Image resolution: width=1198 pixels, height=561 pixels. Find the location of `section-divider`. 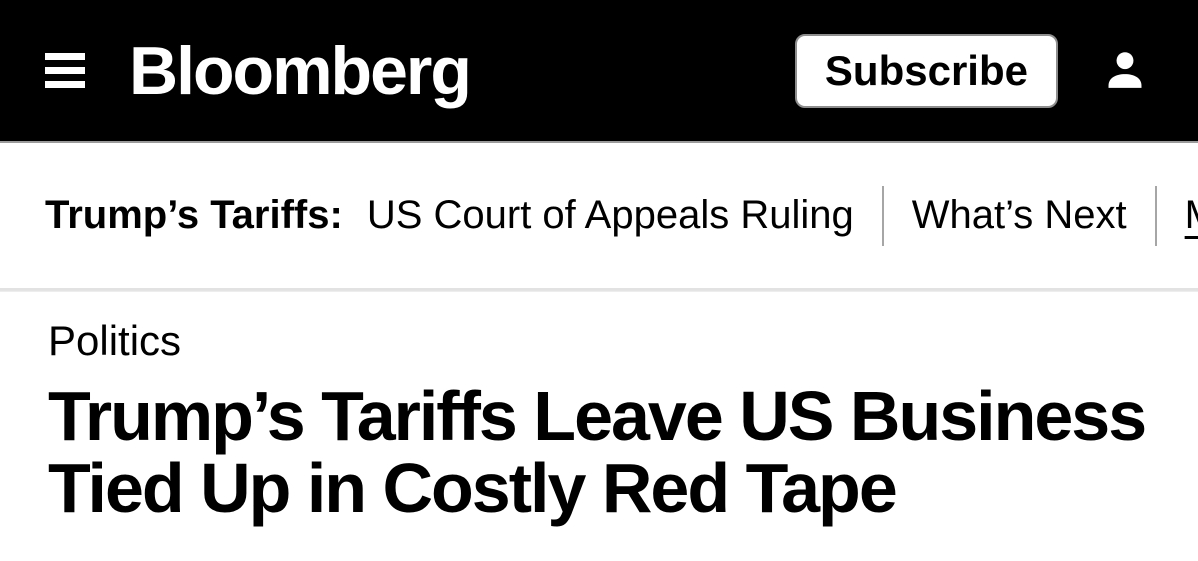

section-divider is located at coordinates (599, 290).